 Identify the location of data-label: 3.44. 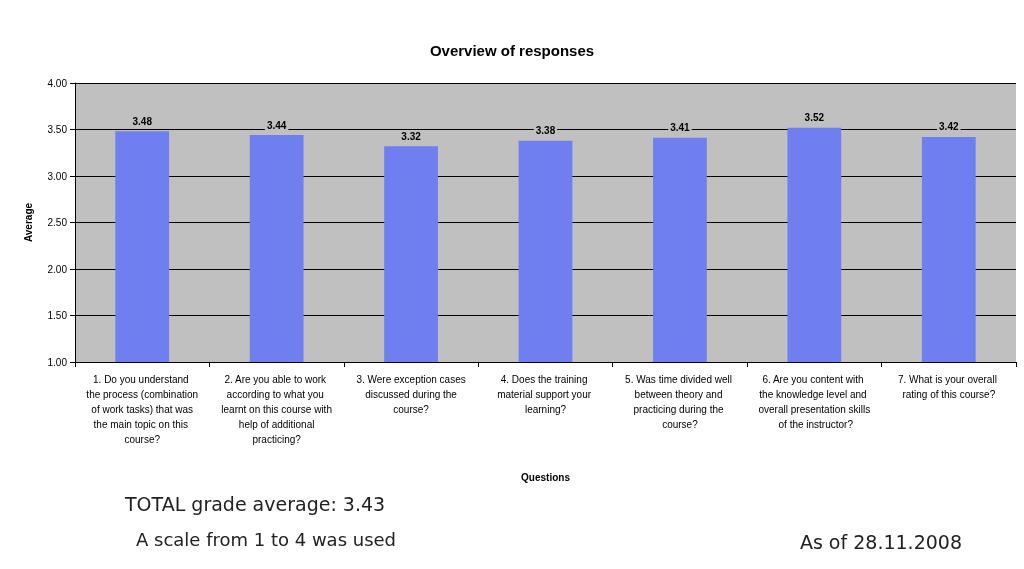
(276, 125).